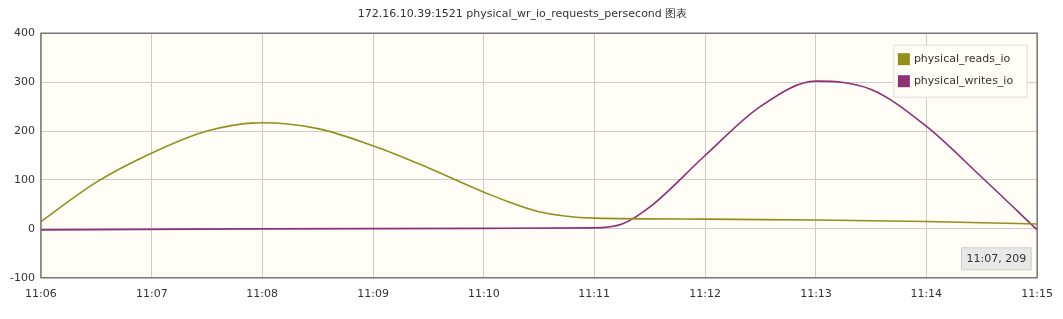  Describe the element at coordinates (31, 228) in the screenshot. I see `y-tick-label: 0` at that location.